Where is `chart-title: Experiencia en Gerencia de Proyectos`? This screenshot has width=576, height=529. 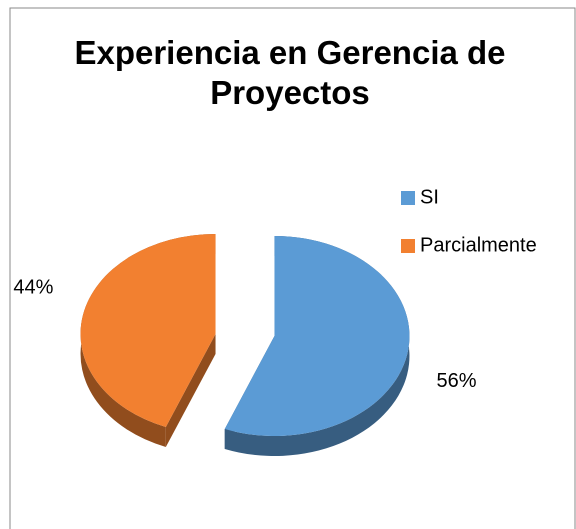
chart-title: Experiencia en Gerencia de Proyectos is located at coordinates (289, 72).